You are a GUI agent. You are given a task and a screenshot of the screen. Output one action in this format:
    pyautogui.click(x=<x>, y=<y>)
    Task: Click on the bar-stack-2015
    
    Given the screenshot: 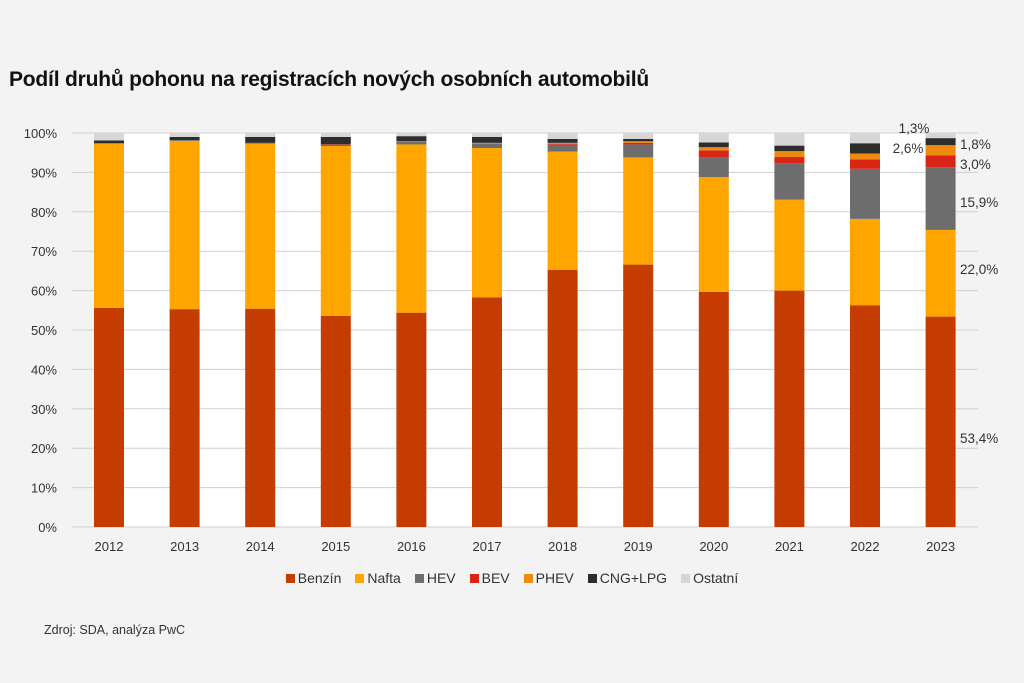 What is the action you would take?
    pyautogui.click(x=335, y=330)
    